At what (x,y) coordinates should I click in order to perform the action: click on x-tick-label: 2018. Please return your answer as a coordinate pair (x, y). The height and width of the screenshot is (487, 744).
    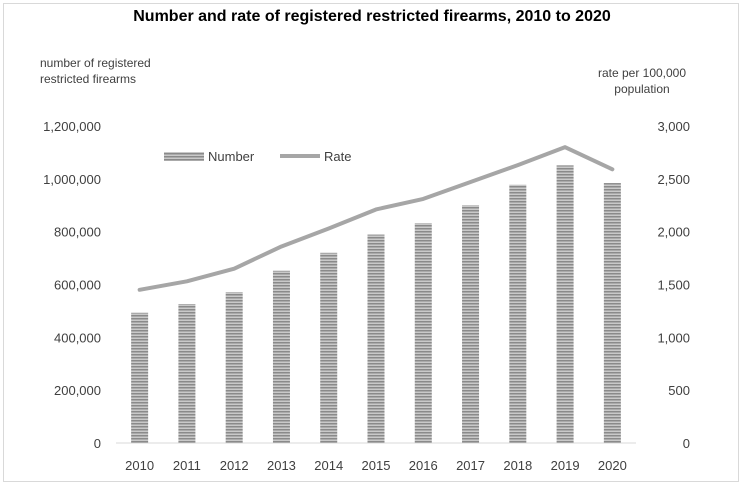
    Looking at the image, I should click on (517, 465).